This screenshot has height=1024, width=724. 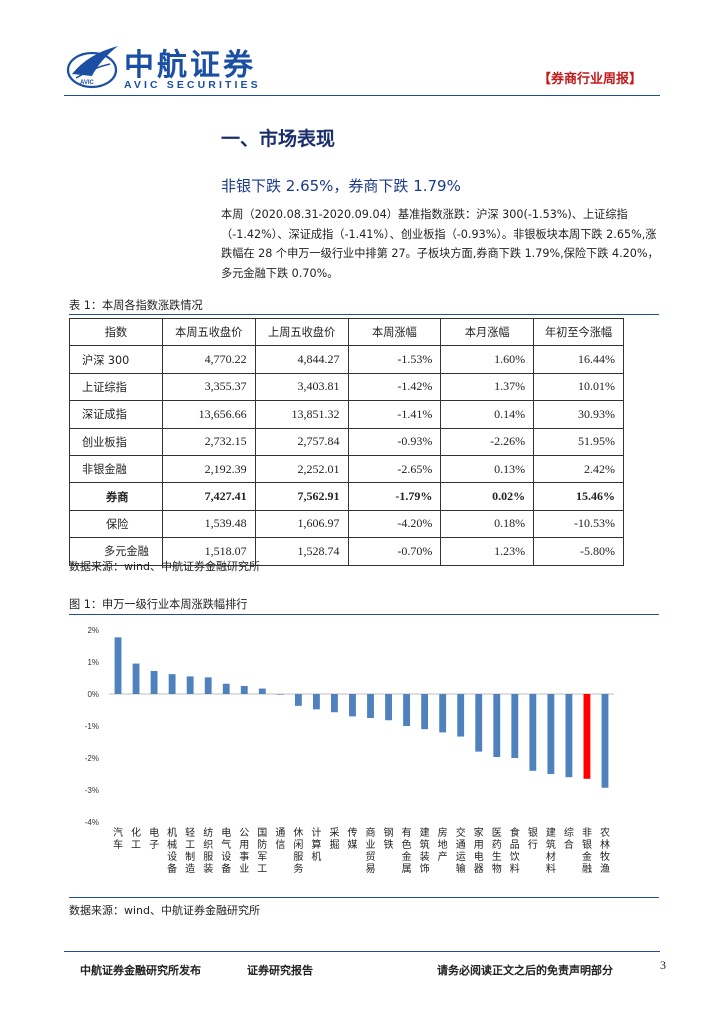 I want to click on table-row-highlight: 券商 7,427.41 7,562.91 -1.79% 0.02% 15.46%, so click(x=346, y=496).